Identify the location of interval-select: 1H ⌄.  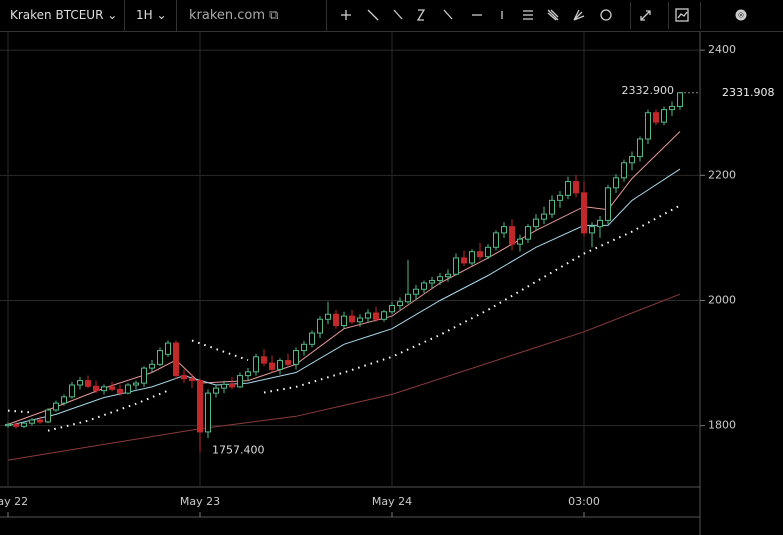
(151, 15).